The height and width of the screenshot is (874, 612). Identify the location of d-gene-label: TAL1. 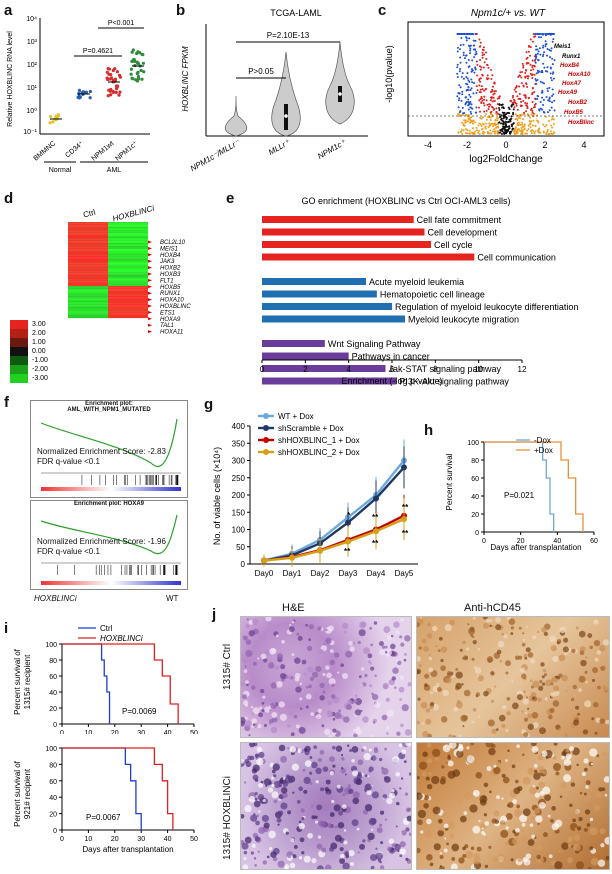
(167, 326).